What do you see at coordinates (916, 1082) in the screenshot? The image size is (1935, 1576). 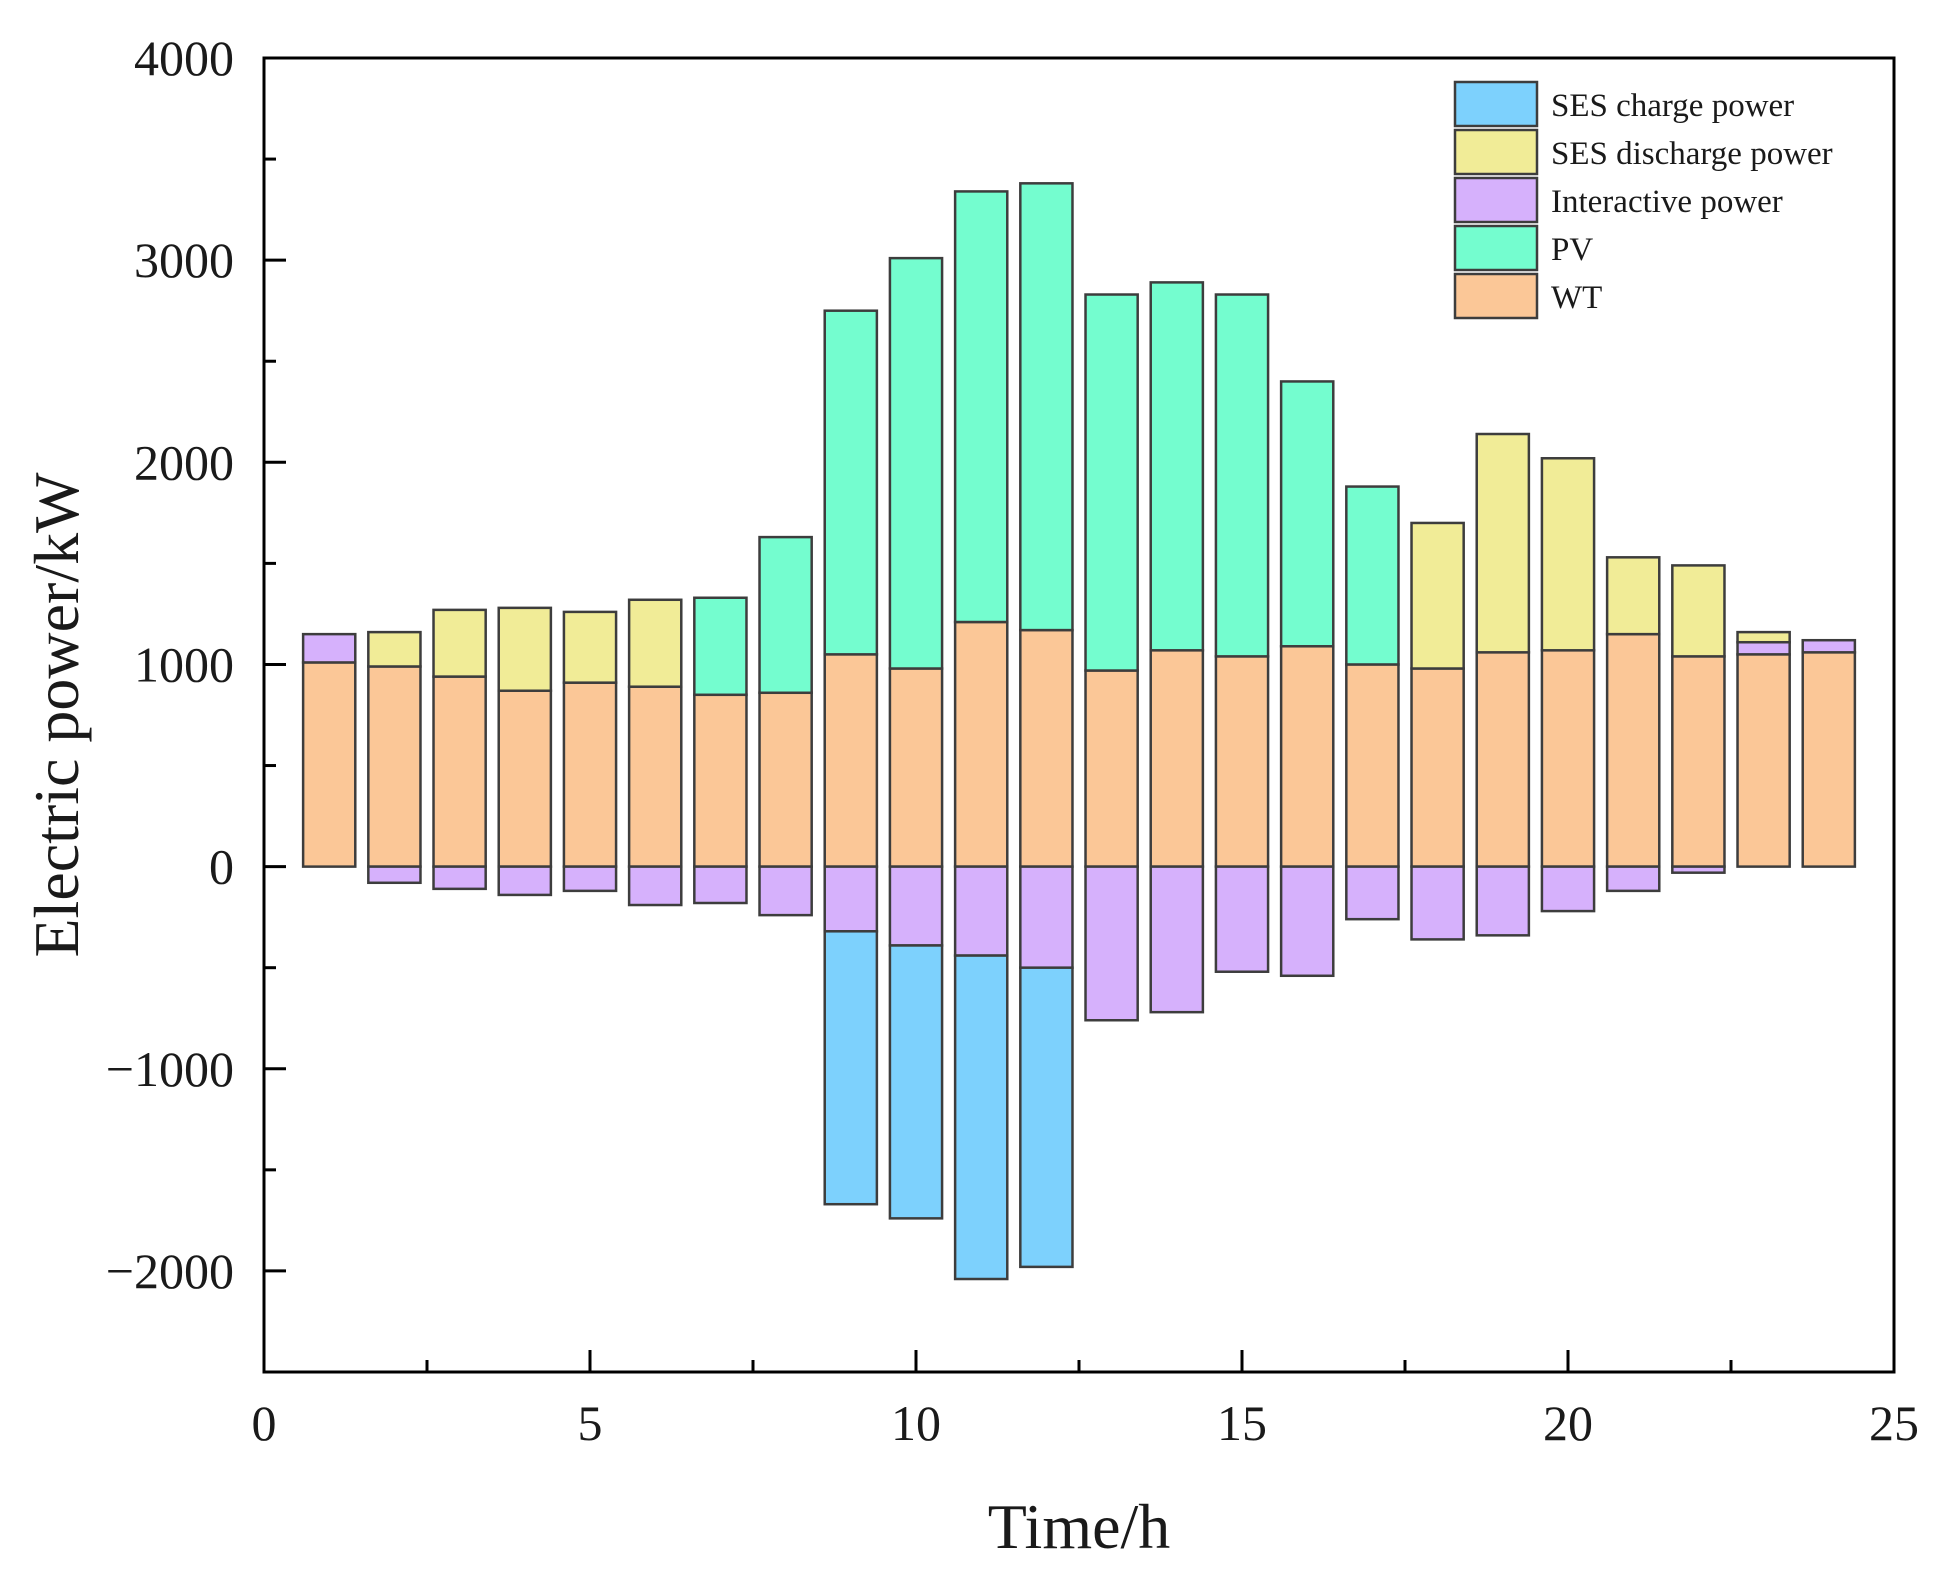 I see `bar-ses-charge-power-t10` at bounding box center [916, 1082].